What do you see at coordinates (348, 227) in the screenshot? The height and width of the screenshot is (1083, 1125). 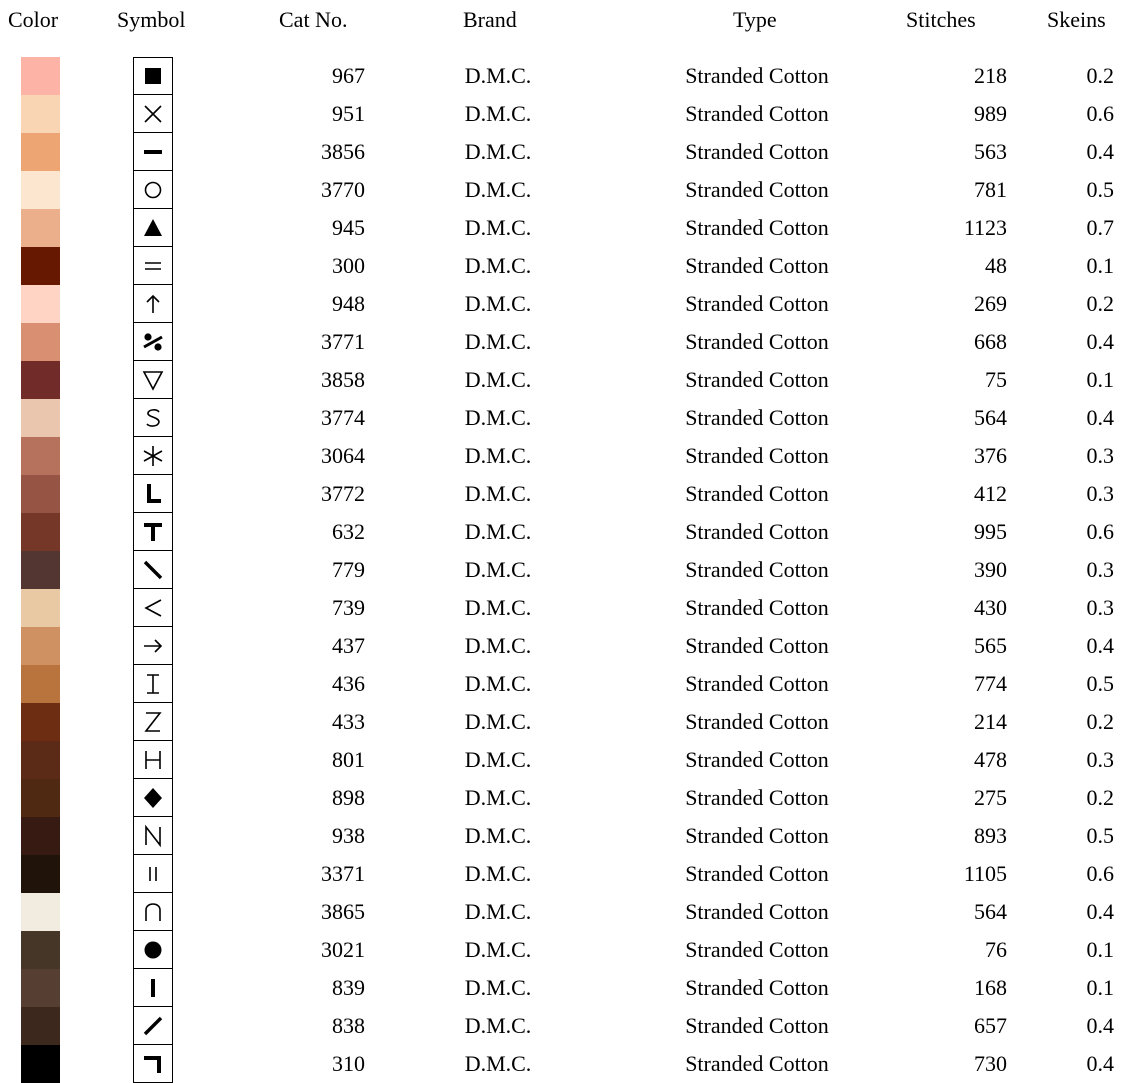 I see `cat-no-cell: 945` at bounding box center [348, 227].